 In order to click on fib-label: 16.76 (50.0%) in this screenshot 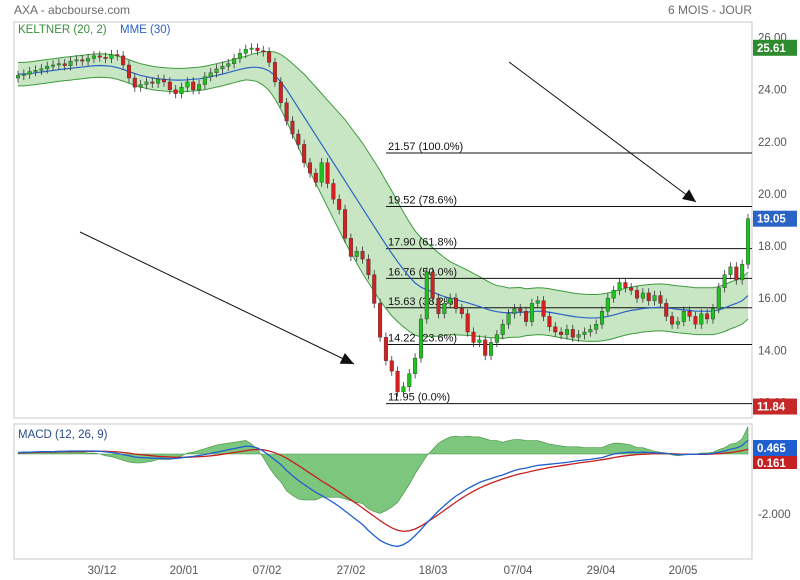, I will do `click(422, 272)`.